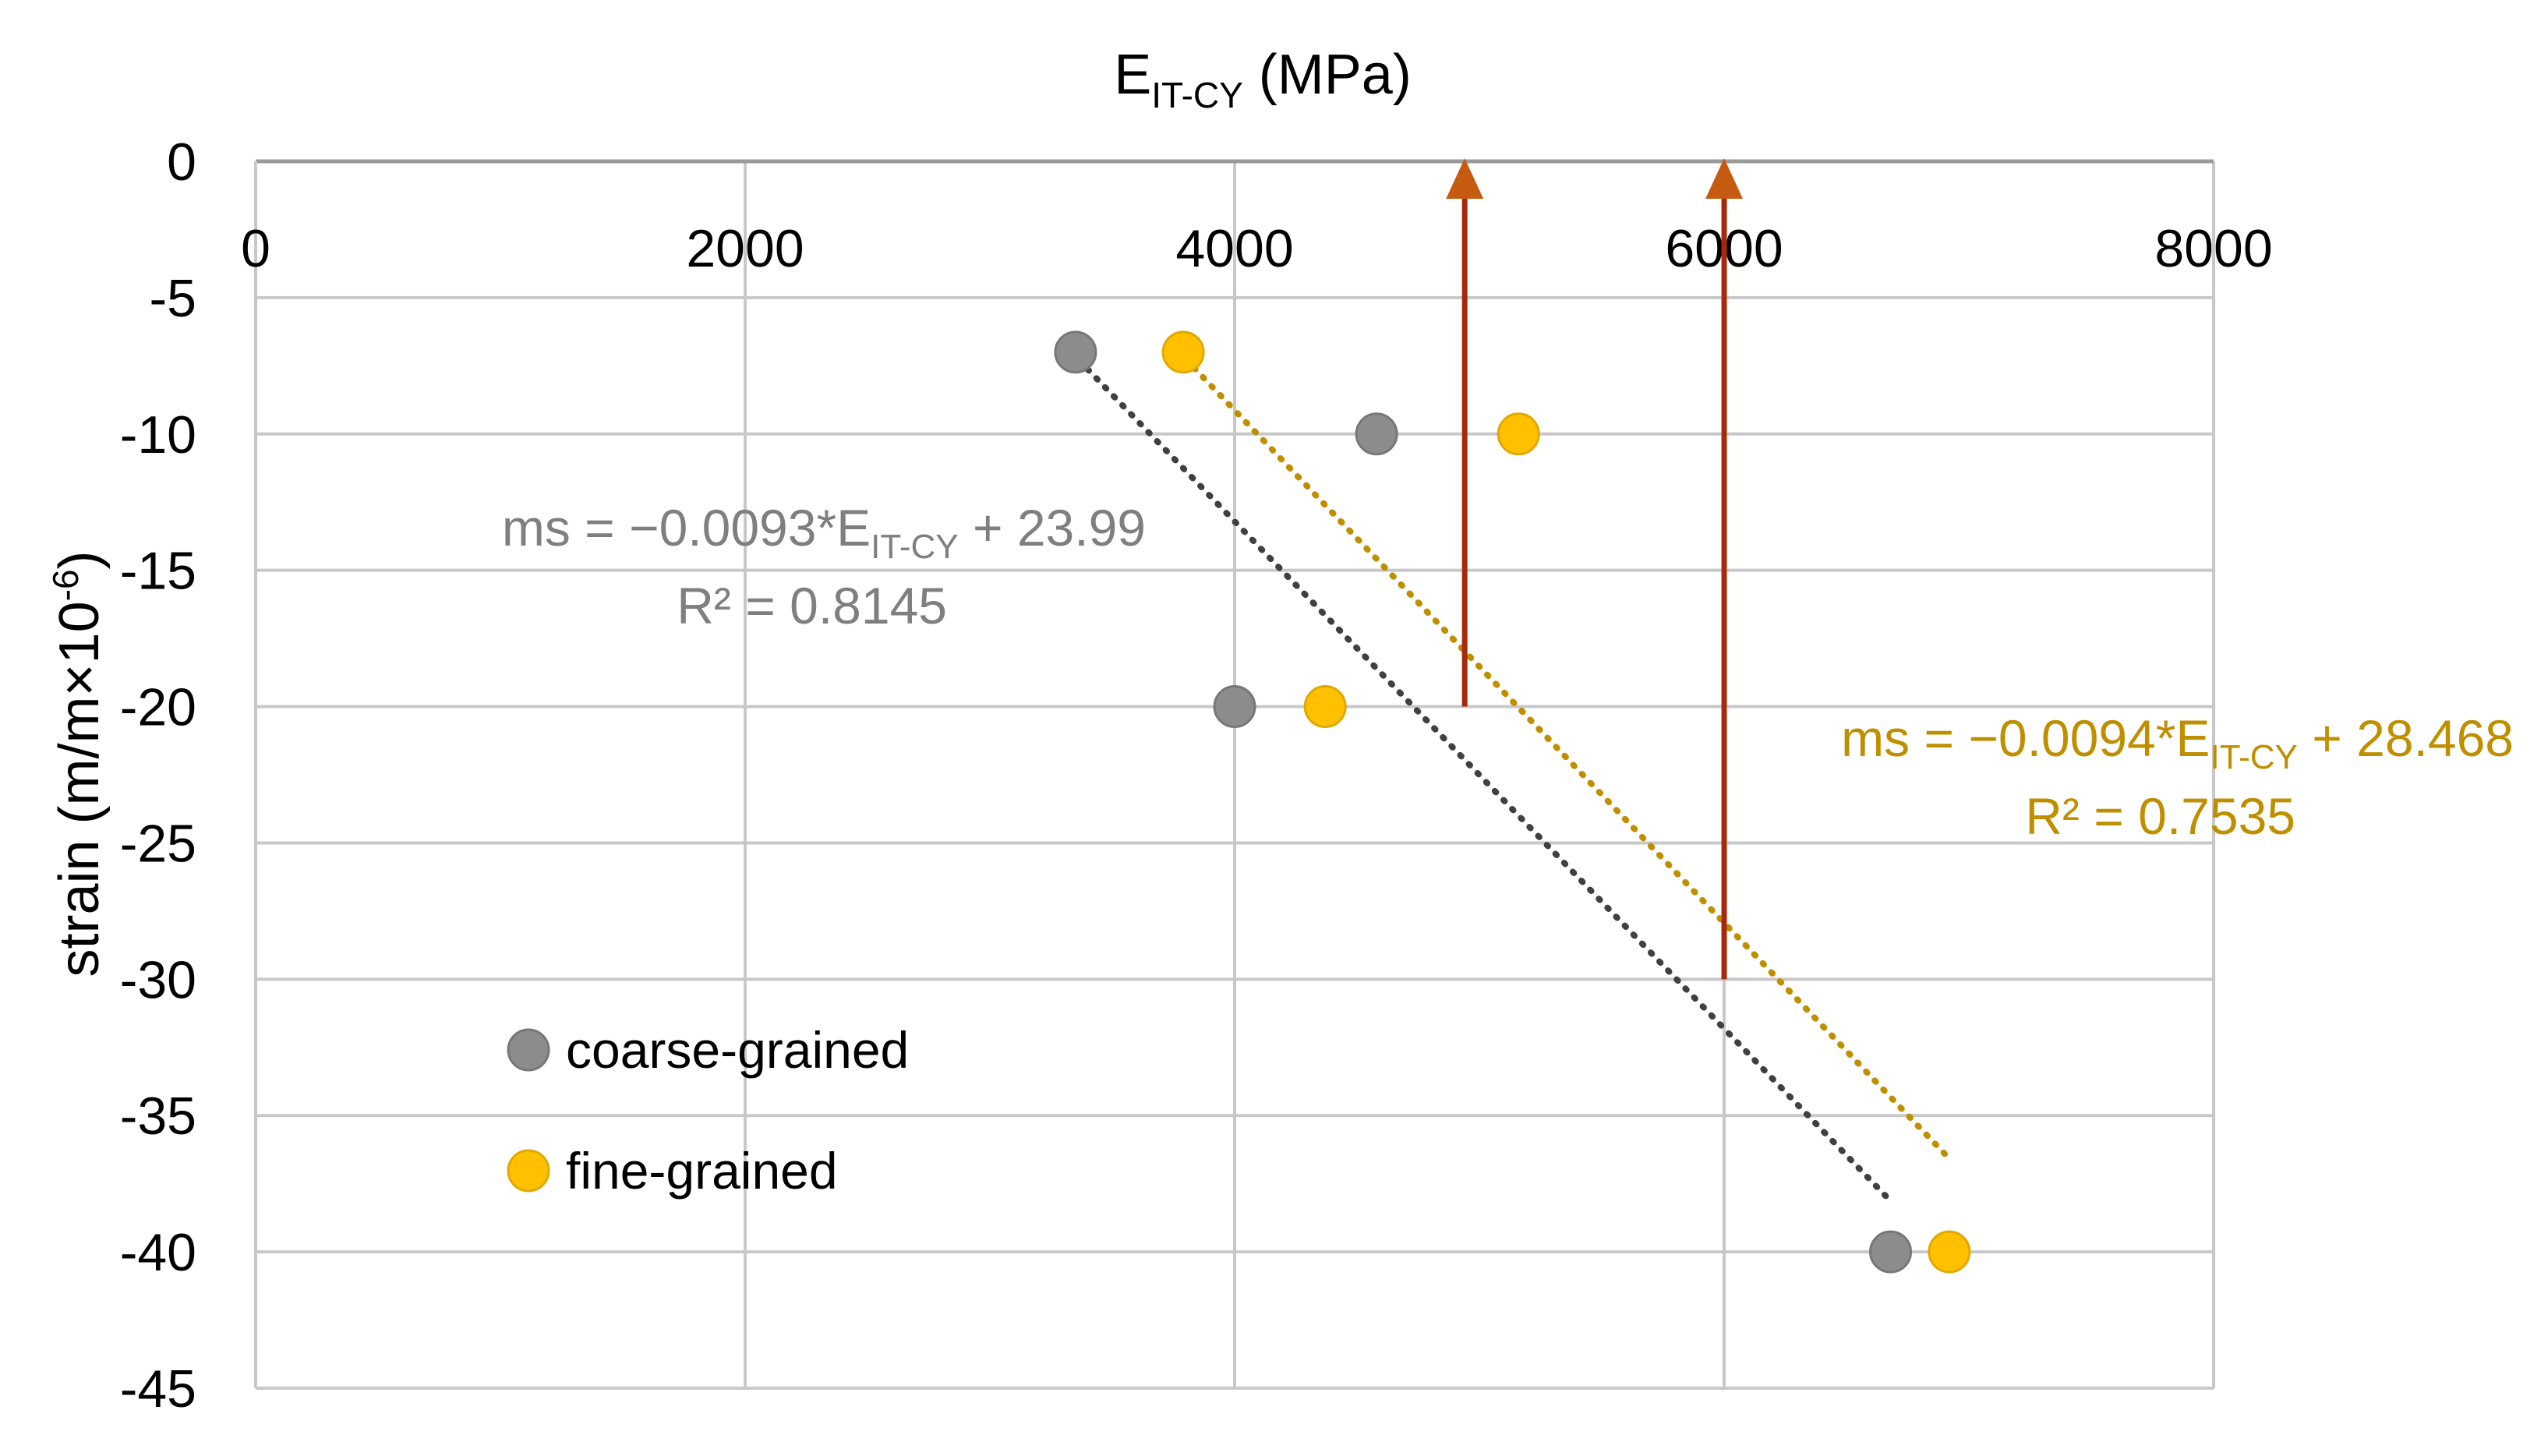 The height and width of the screenshot is (1456, 2541). I want to click on y-tick-label-7: -35, so click(158, 1116).